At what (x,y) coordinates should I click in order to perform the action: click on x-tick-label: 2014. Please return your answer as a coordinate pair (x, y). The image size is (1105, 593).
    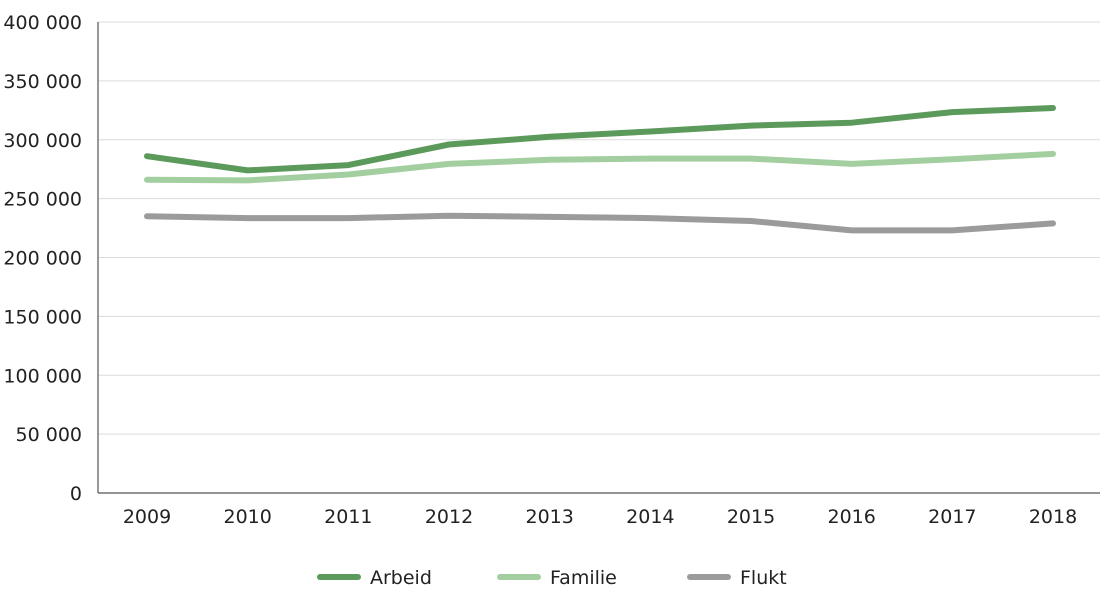
    Looking at the image, I should click on (650, 517).